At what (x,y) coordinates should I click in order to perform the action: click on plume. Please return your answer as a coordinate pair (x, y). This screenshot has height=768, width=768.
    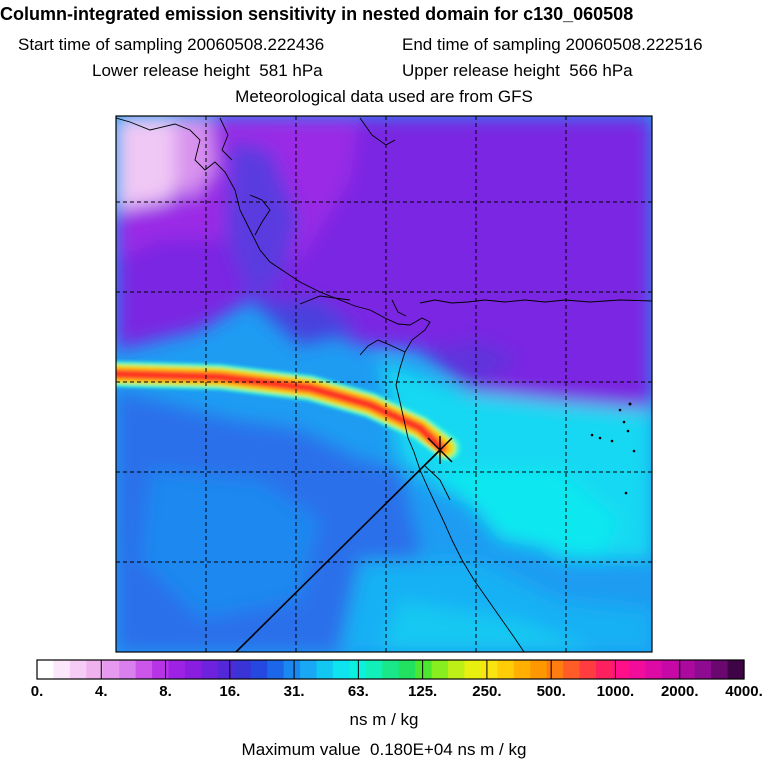
    Looking at the image, I should click on (288, 411).